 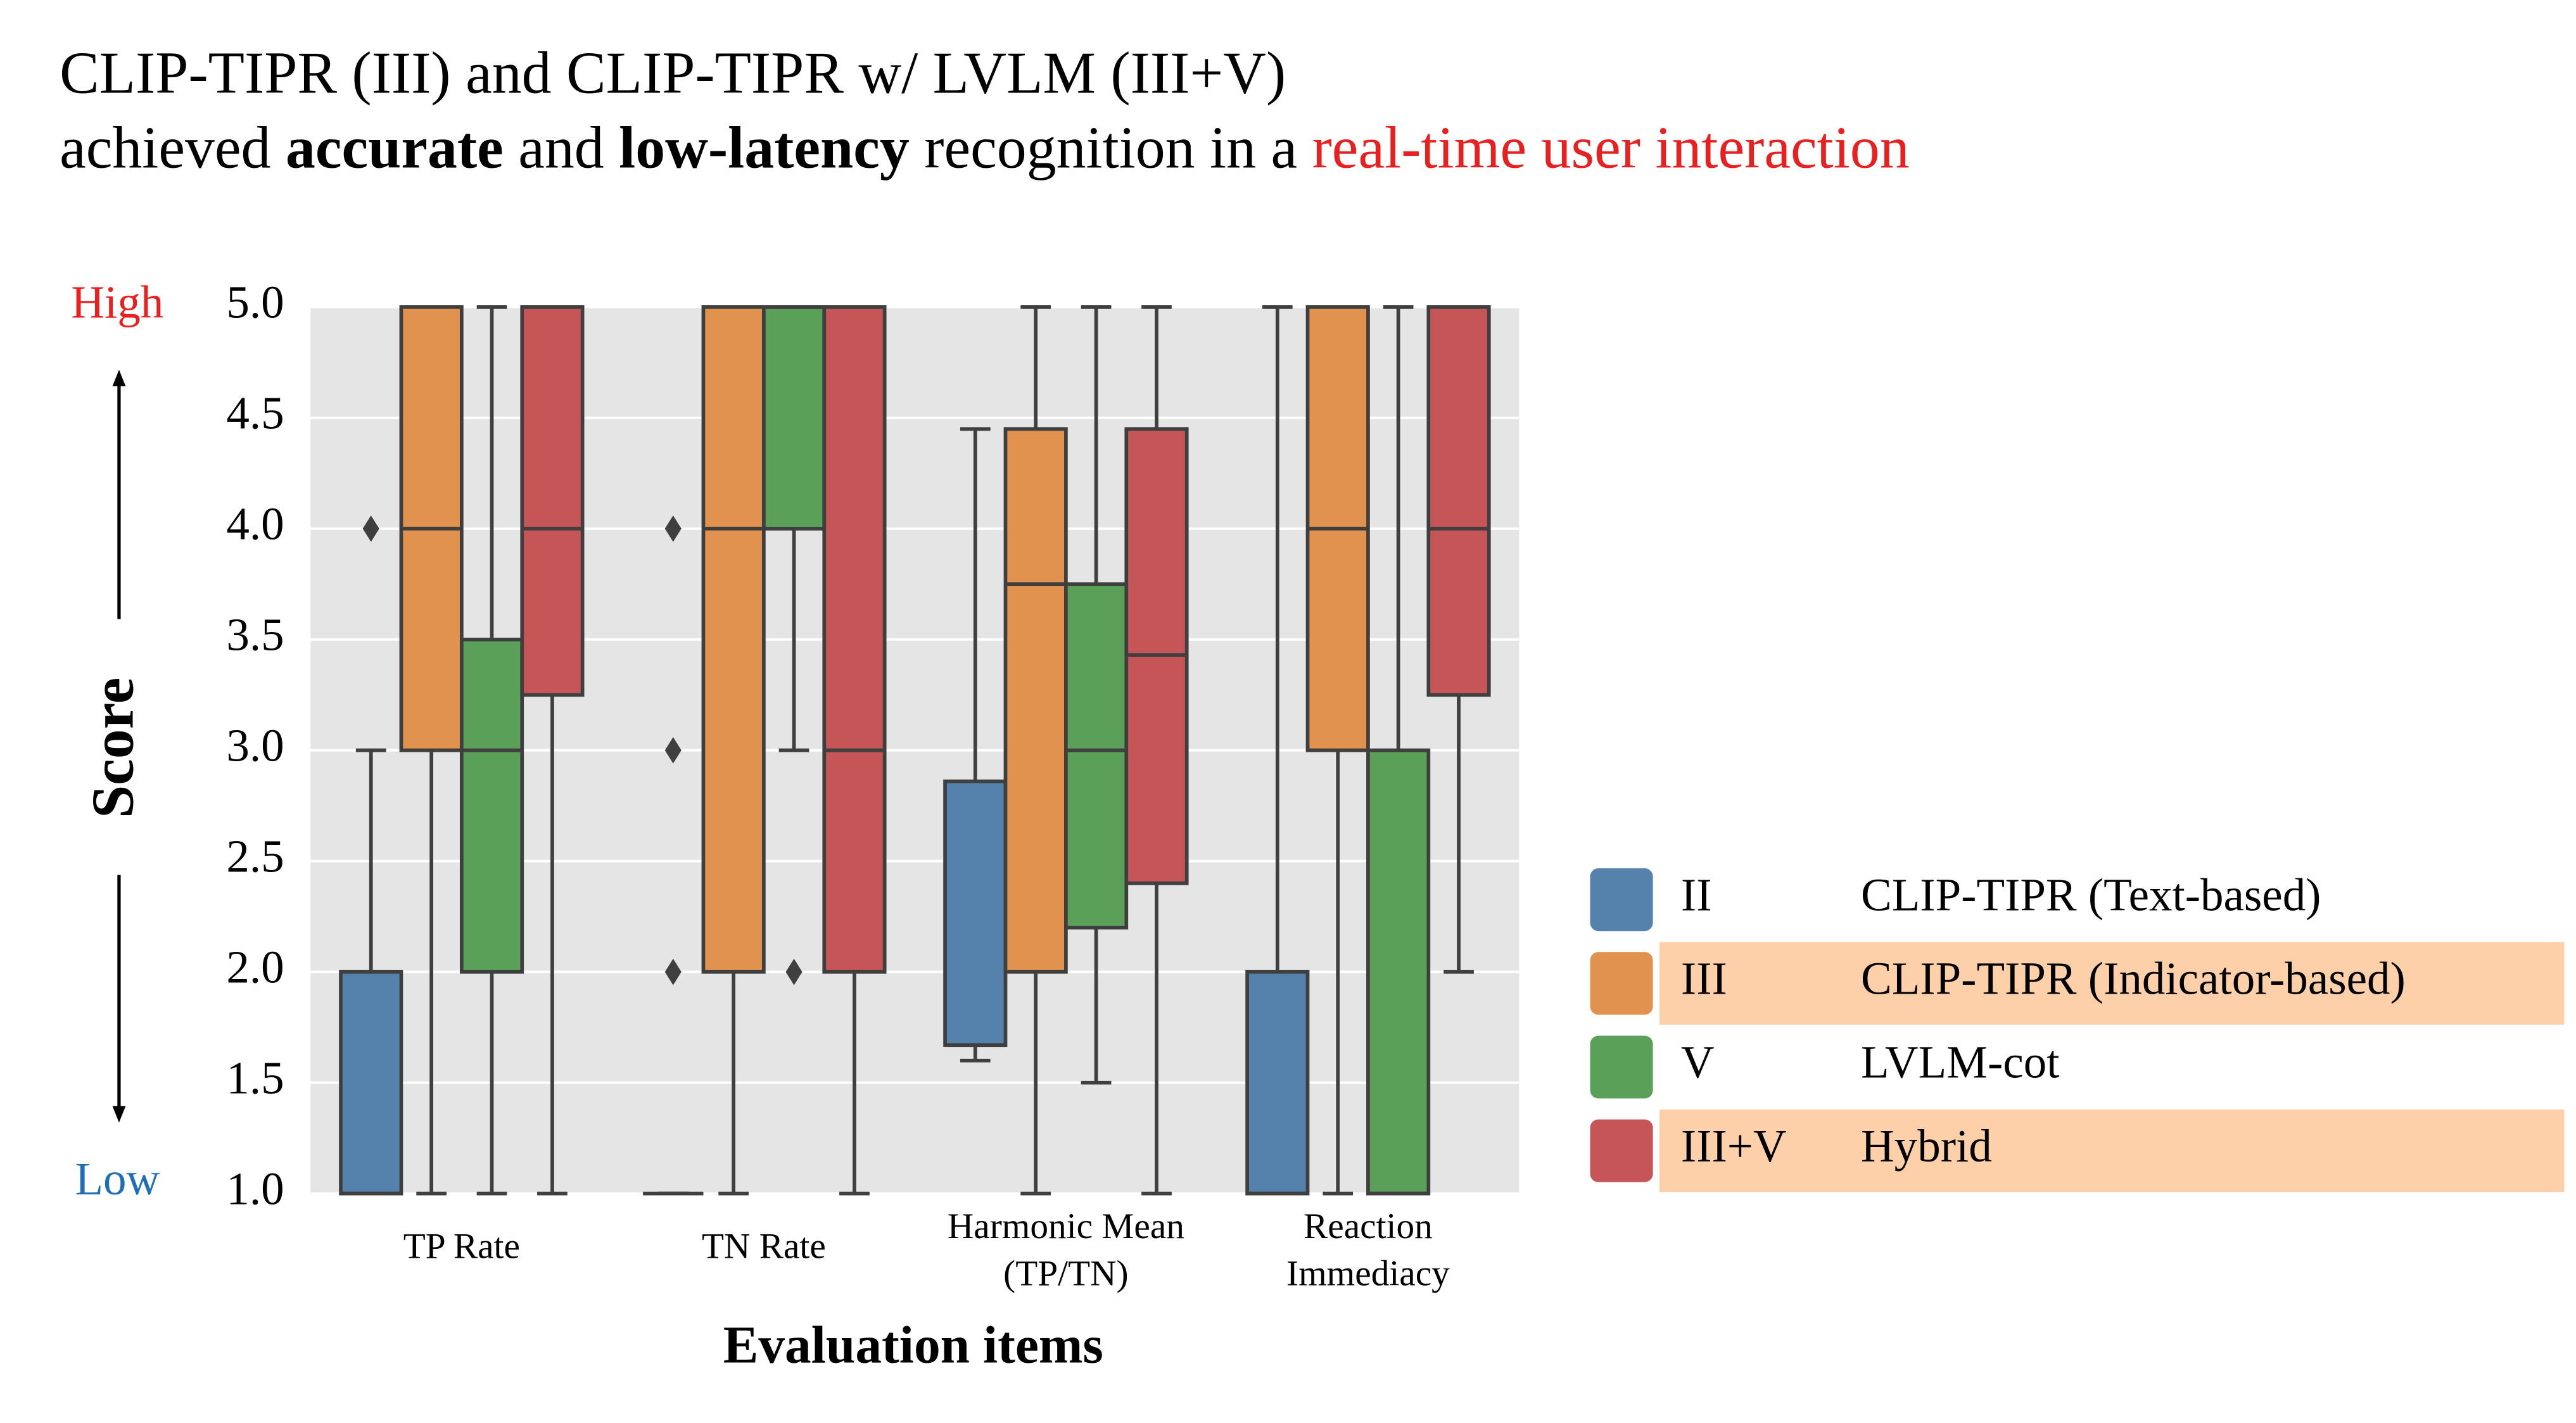 I want to click on legend-label: CLIP-TIPR (Indicator-based), so click(x=2133, y=979).